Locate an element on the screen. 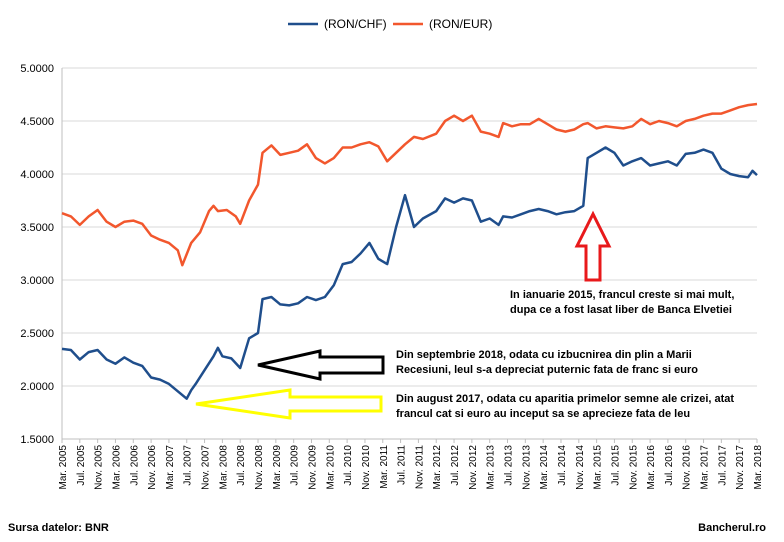 The height and width of the screenshot is (542, 784). x-tick-label: Jul. 2006 is located at coordinates (134, 465).